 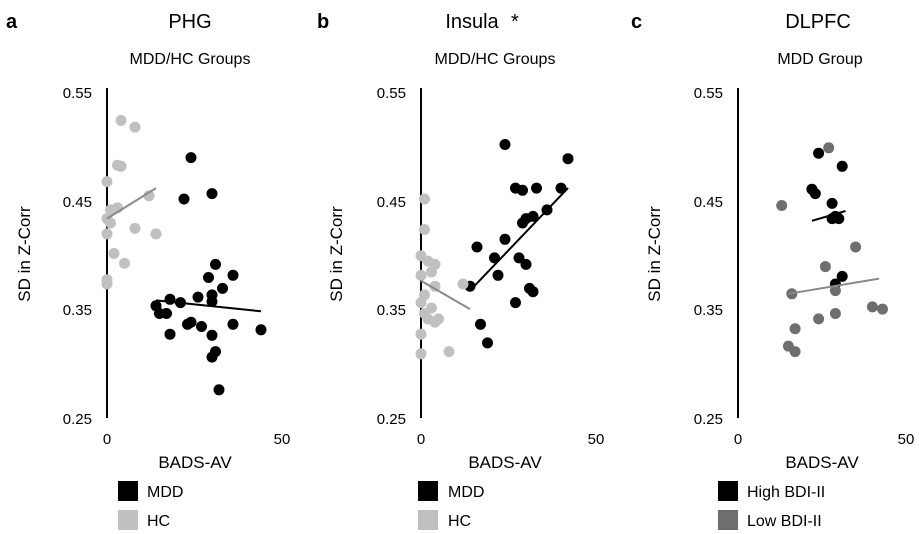 What do you see at coordinates (828, 216) in the screenshot?
I see `trend-line-high-bdi-ii` at bounding box center [828, 216].